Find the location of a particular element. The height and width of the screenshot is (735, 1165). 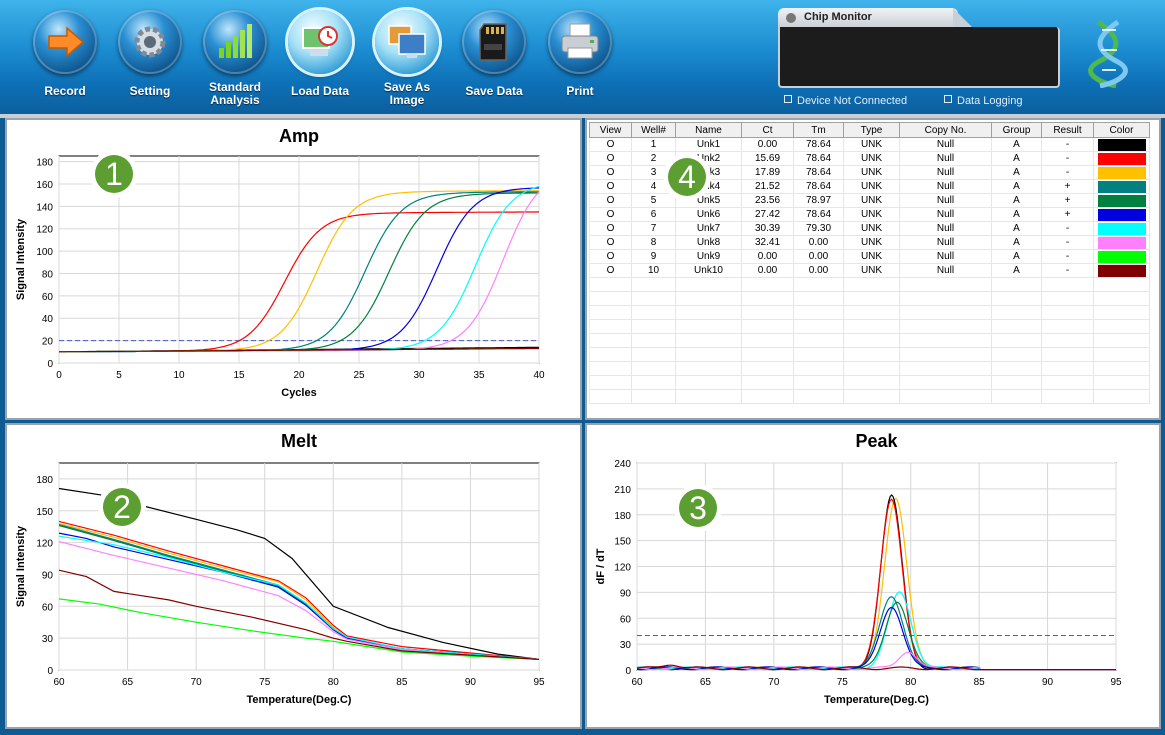

setting-label: Setting is located at coordinates (150, 91).